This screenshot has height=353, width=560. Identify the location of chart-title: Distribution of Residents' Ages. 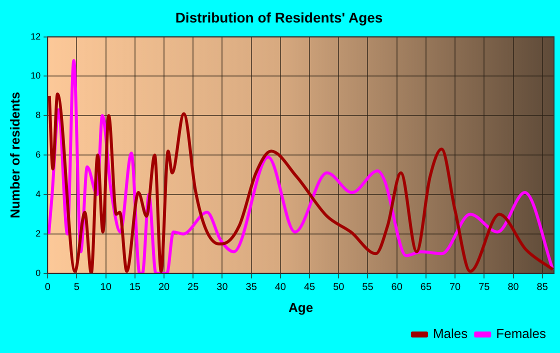
(279, 17).